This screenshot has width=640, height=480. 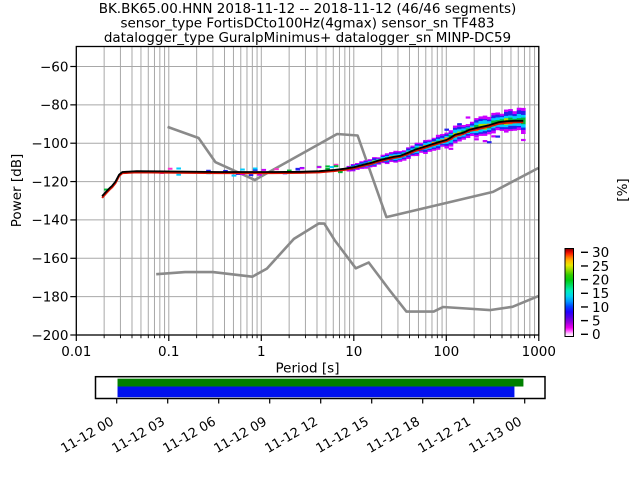 I want to click on colorbar-bar, so click(x=569, y=292).